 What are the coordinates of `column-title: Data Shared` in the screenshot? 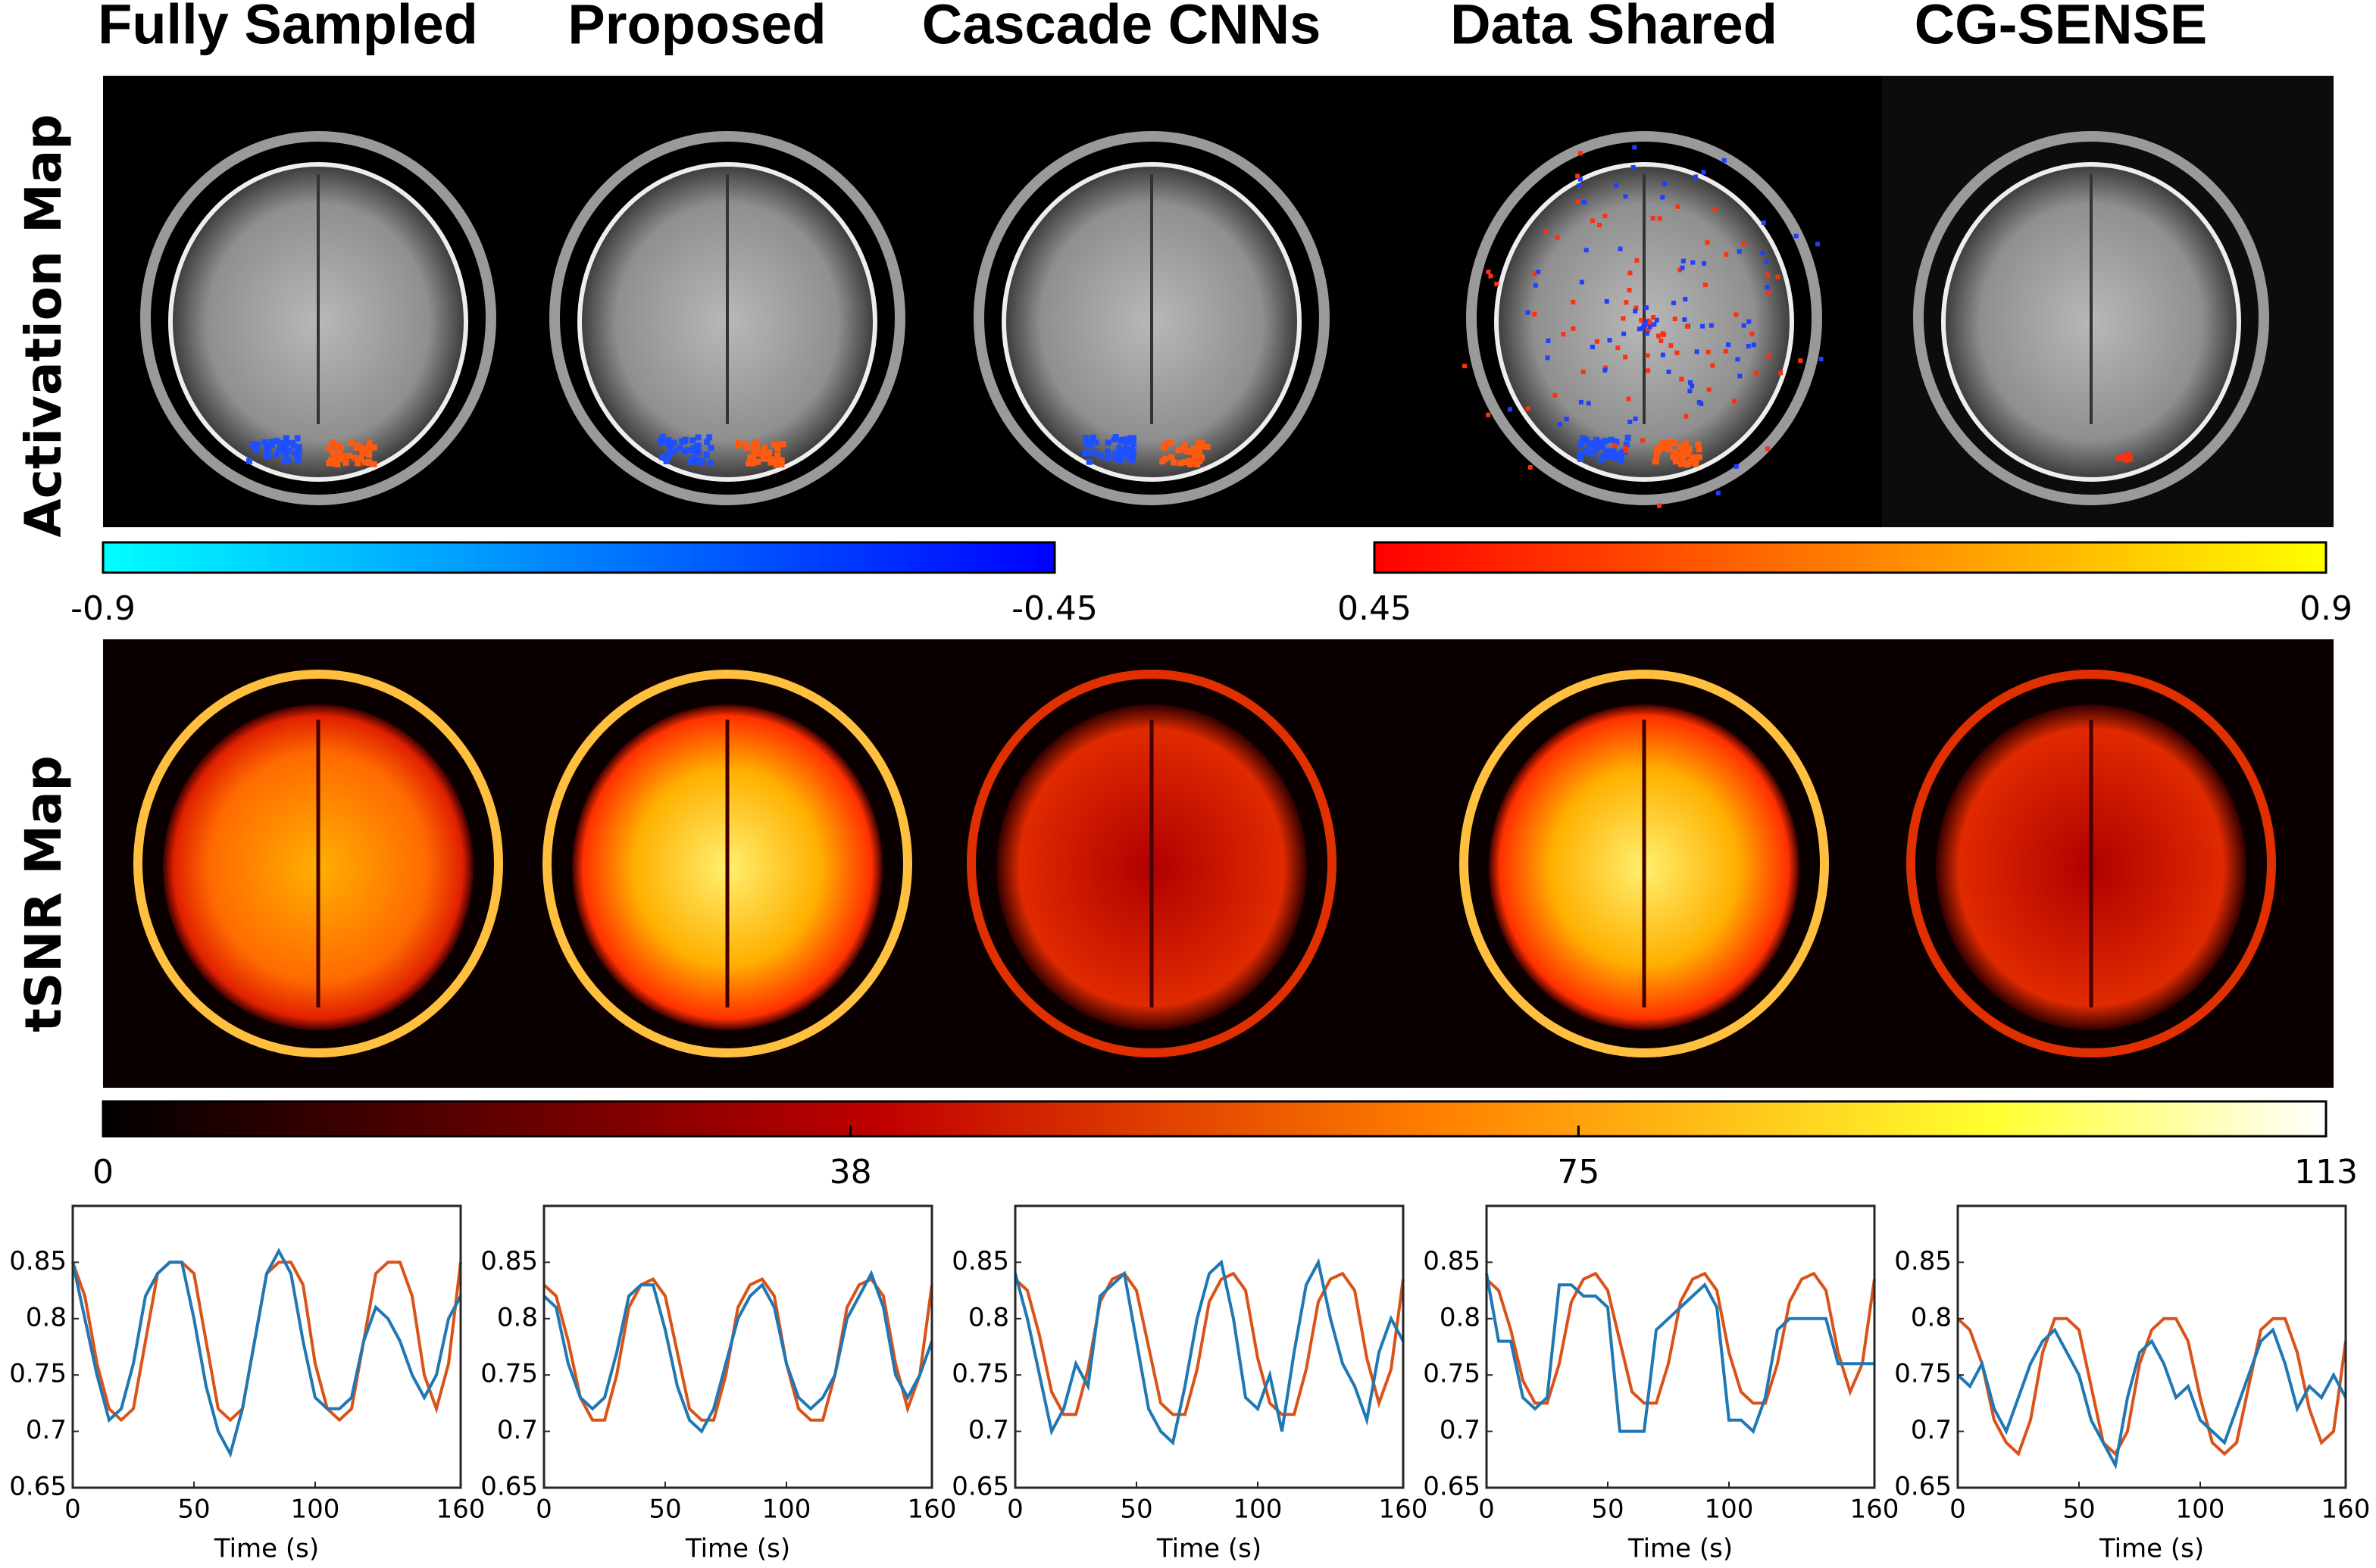 It's located at (1614, 28).